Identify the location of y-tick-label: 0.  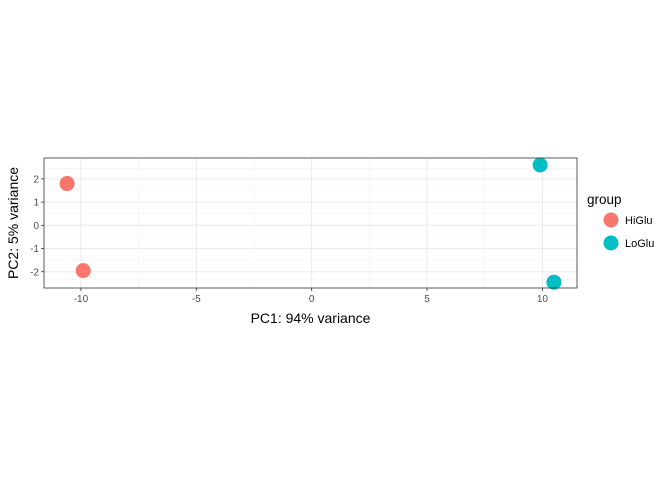
(36, 226).